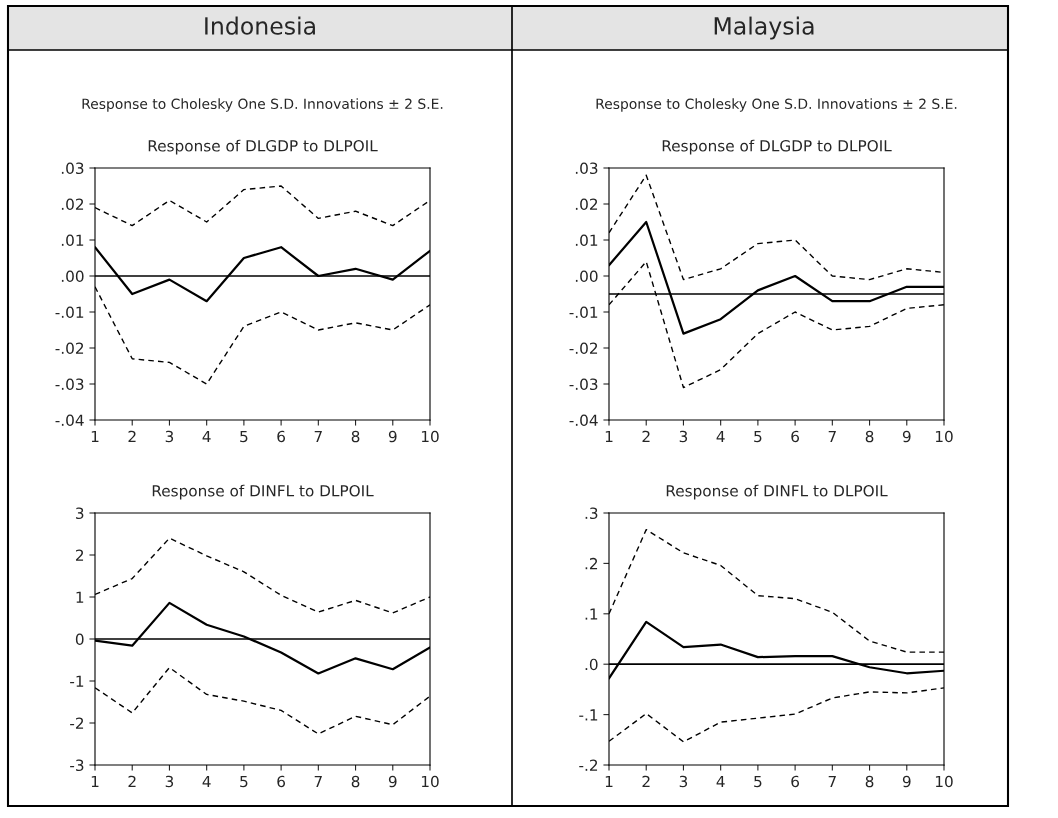  What do you see at coordinates (79, 555) in the screenshot?
I see `y-tick-label: 2` at bounding box center [79, 555].